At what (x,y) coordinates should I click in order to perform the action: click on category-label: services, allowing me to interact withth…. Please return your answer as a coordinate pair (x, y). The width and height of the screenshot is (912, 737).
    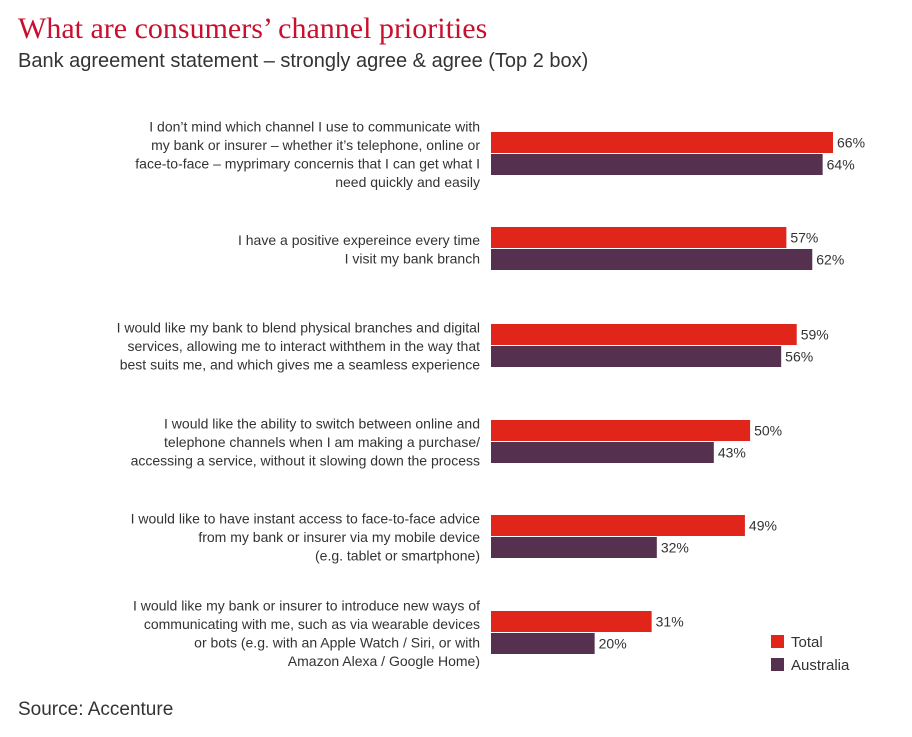
    Looking at the image, I should click on (304, 346).